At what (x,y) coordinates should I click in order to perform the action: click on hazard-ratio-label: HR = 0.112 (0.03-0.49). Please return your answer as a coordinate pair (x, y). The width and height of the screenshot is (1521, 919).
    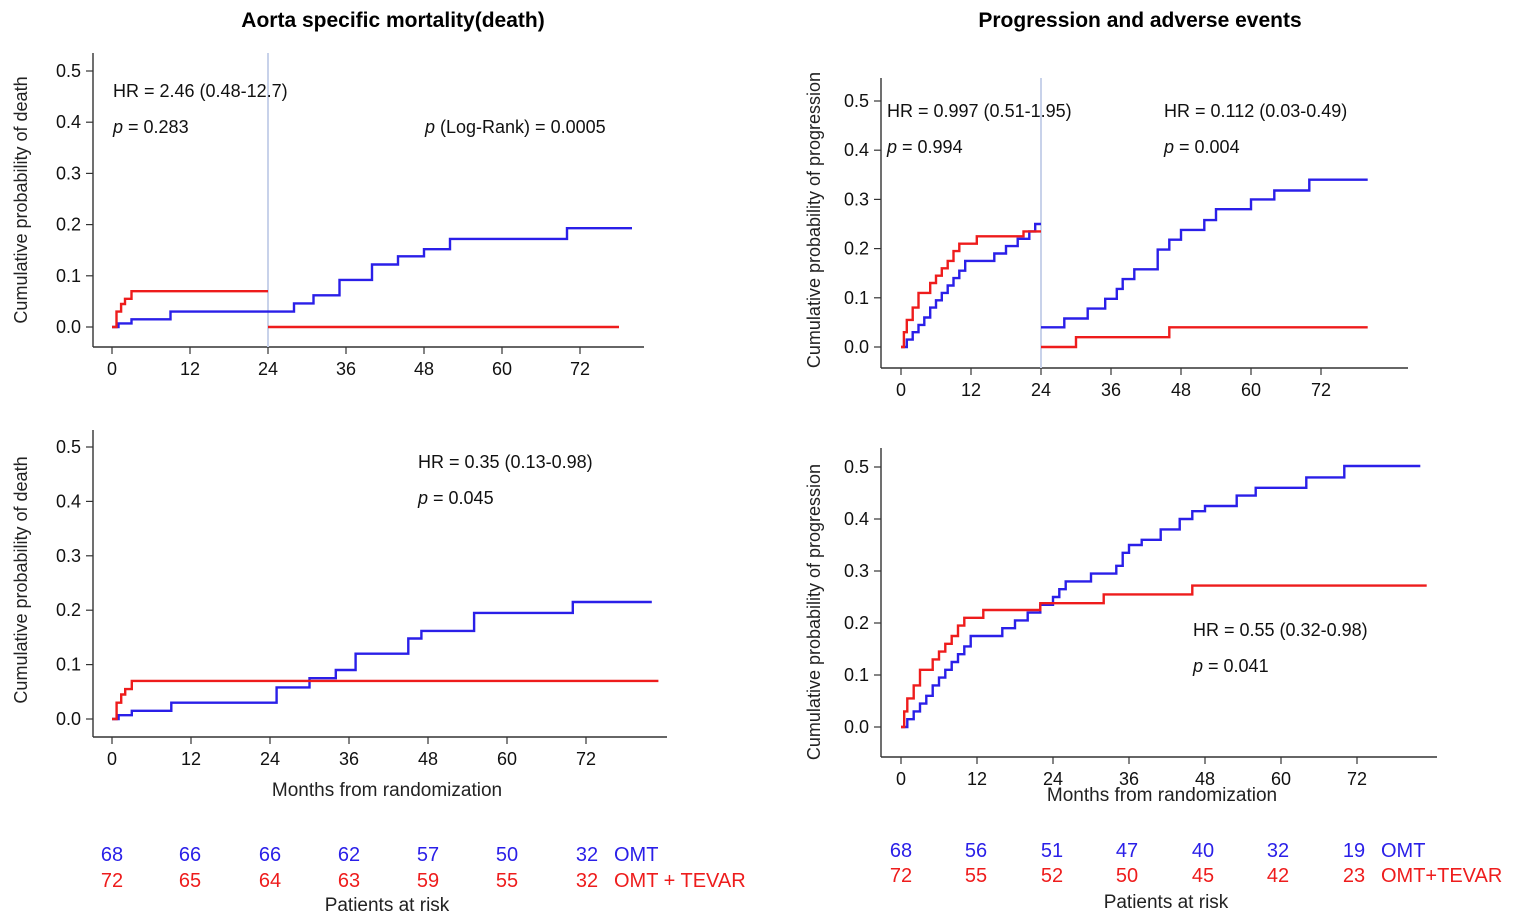
    Looking at the image, I should click on (1255, 111).